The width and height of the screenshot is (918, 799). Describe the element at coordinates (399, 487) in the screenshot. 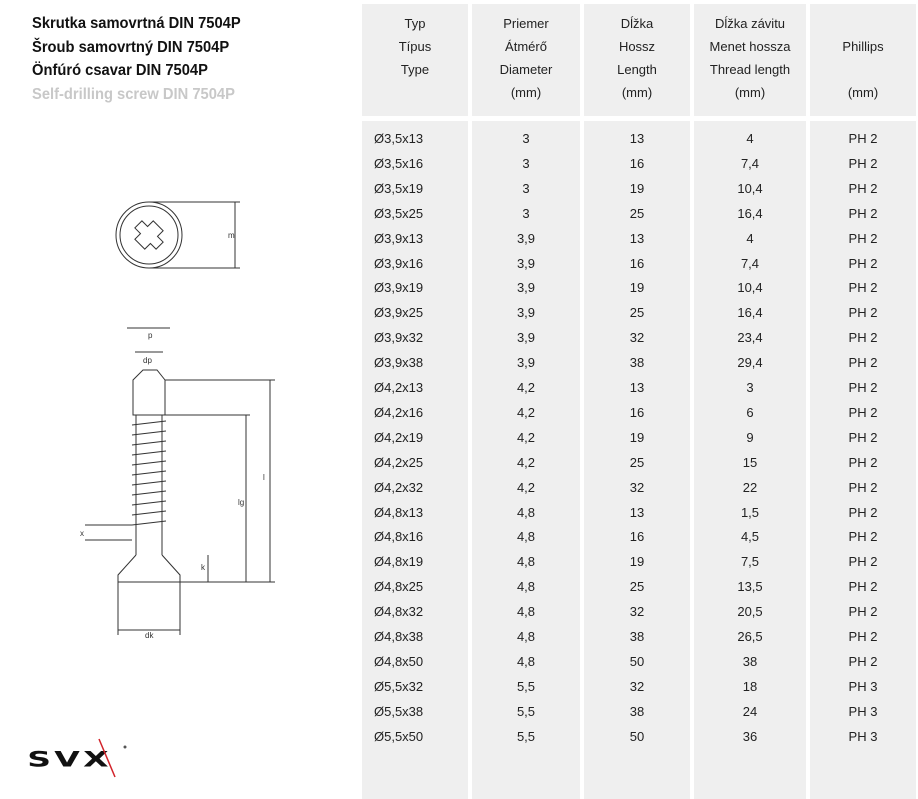

I see `cell-type: Ø4,2x32` at that location.